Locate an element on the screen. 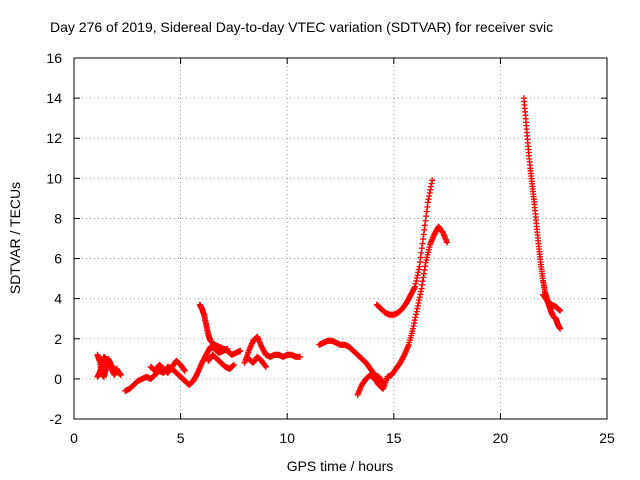 Image resolution: width=640 pixels, height=480 pixels. x-tick-label: 10 is located at coordinates (287, 438).